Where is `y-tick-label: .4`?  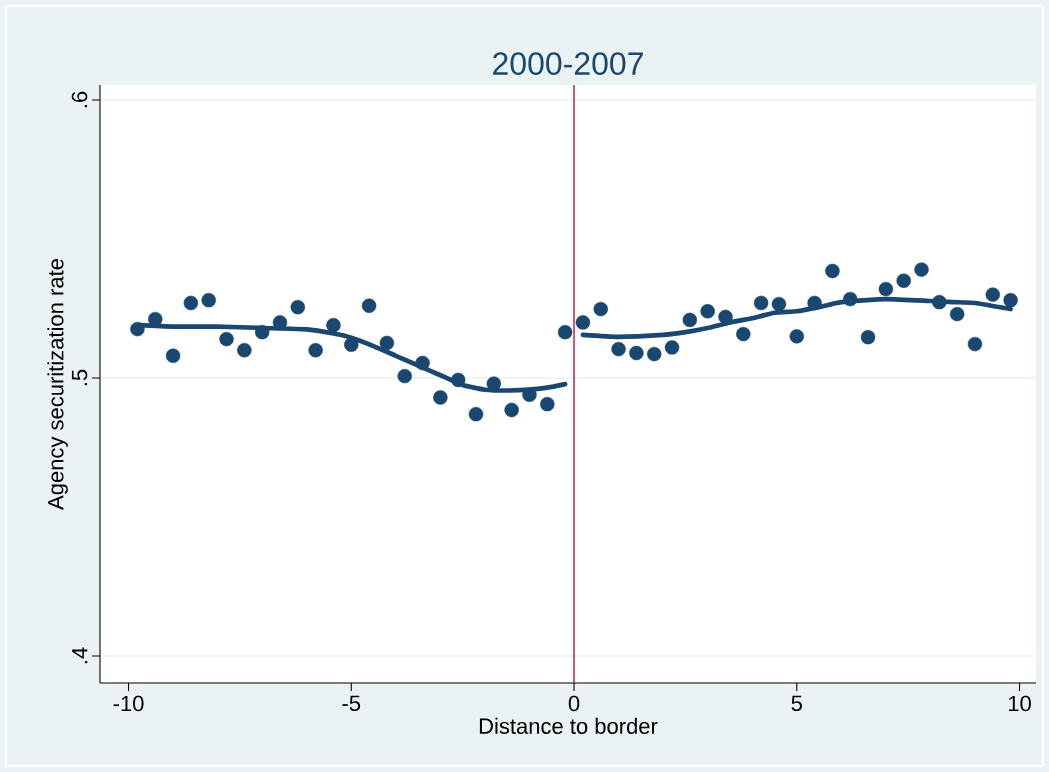
y-tick-label: .4 is located at coordinates (80, 655).